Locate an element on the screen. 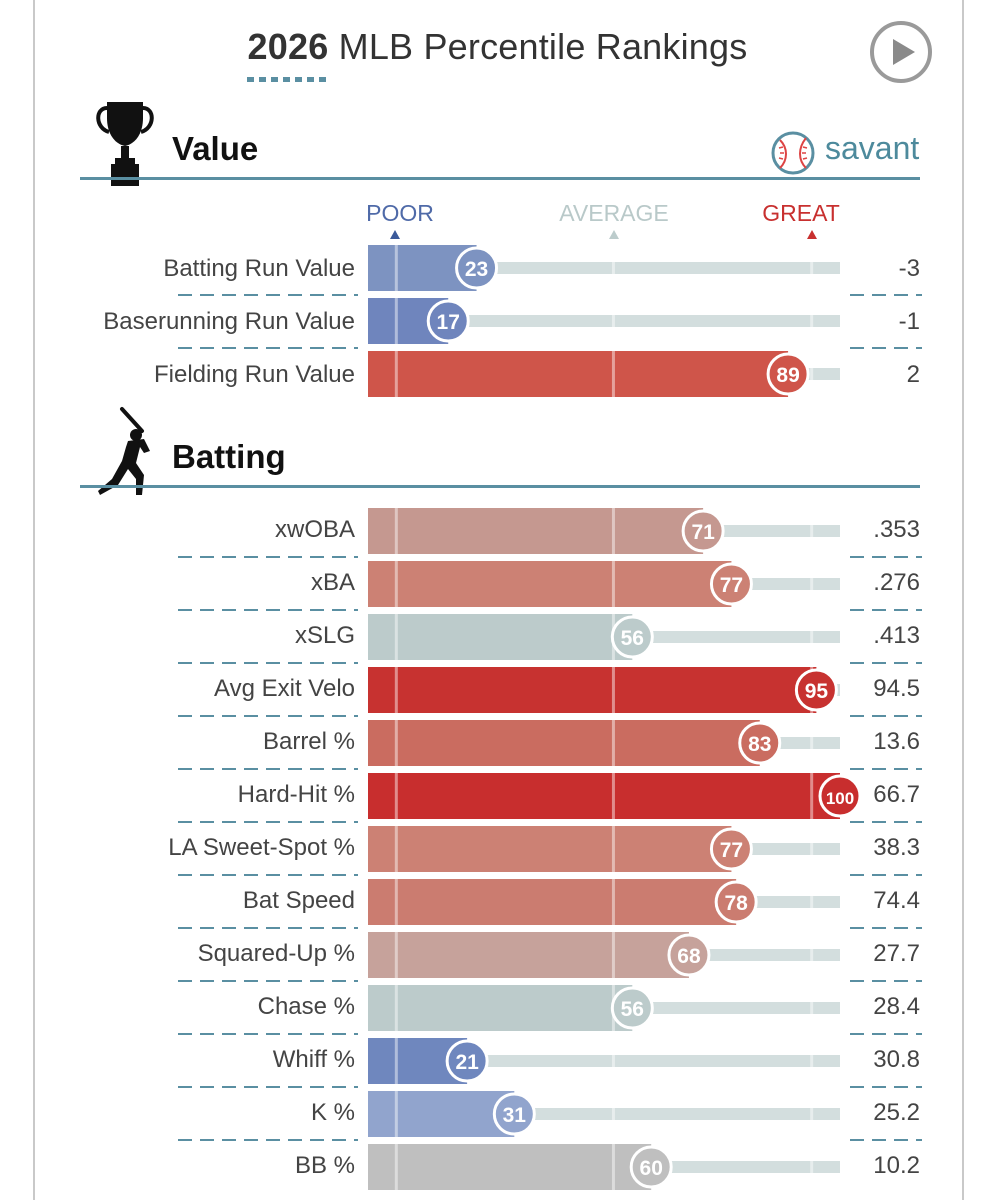  metric-label: xSLG is located at coordinates (324, 635).